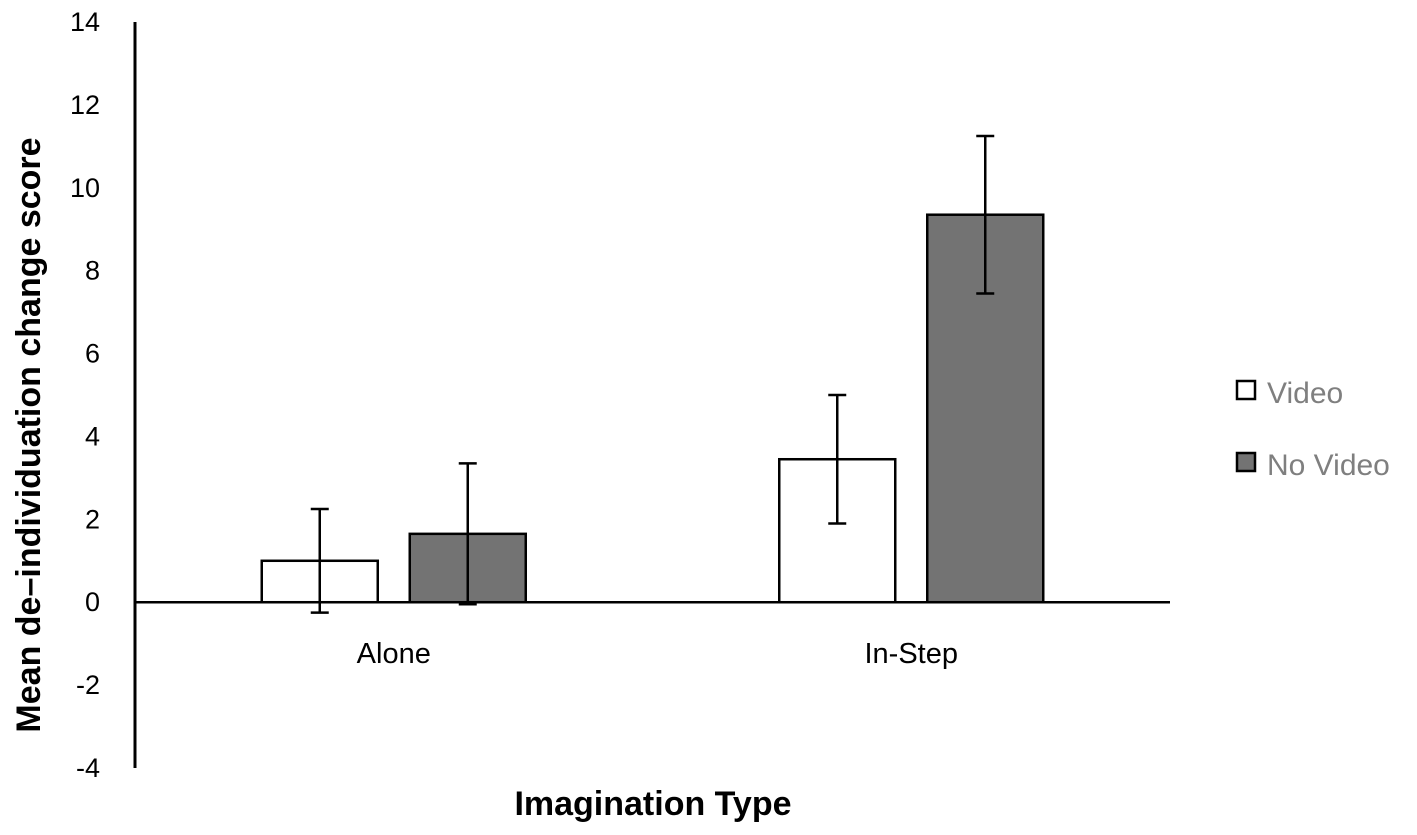 This screenshot has width=1417, height=835. I want to click on y-axis-ticks: -4 -2 0 2 4 6 8 10 12 14, so click(85, 395).